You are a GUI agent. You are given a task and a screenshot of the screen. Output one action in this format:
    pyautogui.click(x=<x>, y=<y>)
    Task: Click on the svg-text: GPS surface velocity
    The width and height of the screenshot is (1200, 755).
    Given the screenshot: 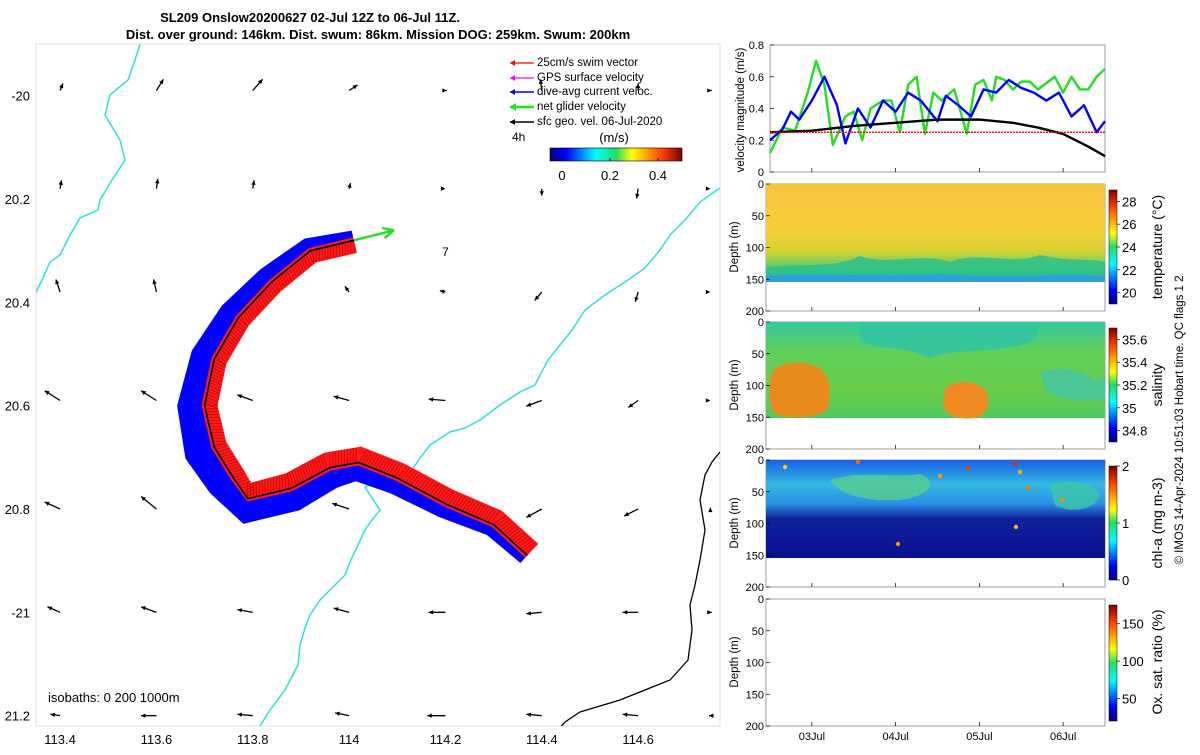 What is the action you would take?
    pyautogui.click(x=590, y=78)
    